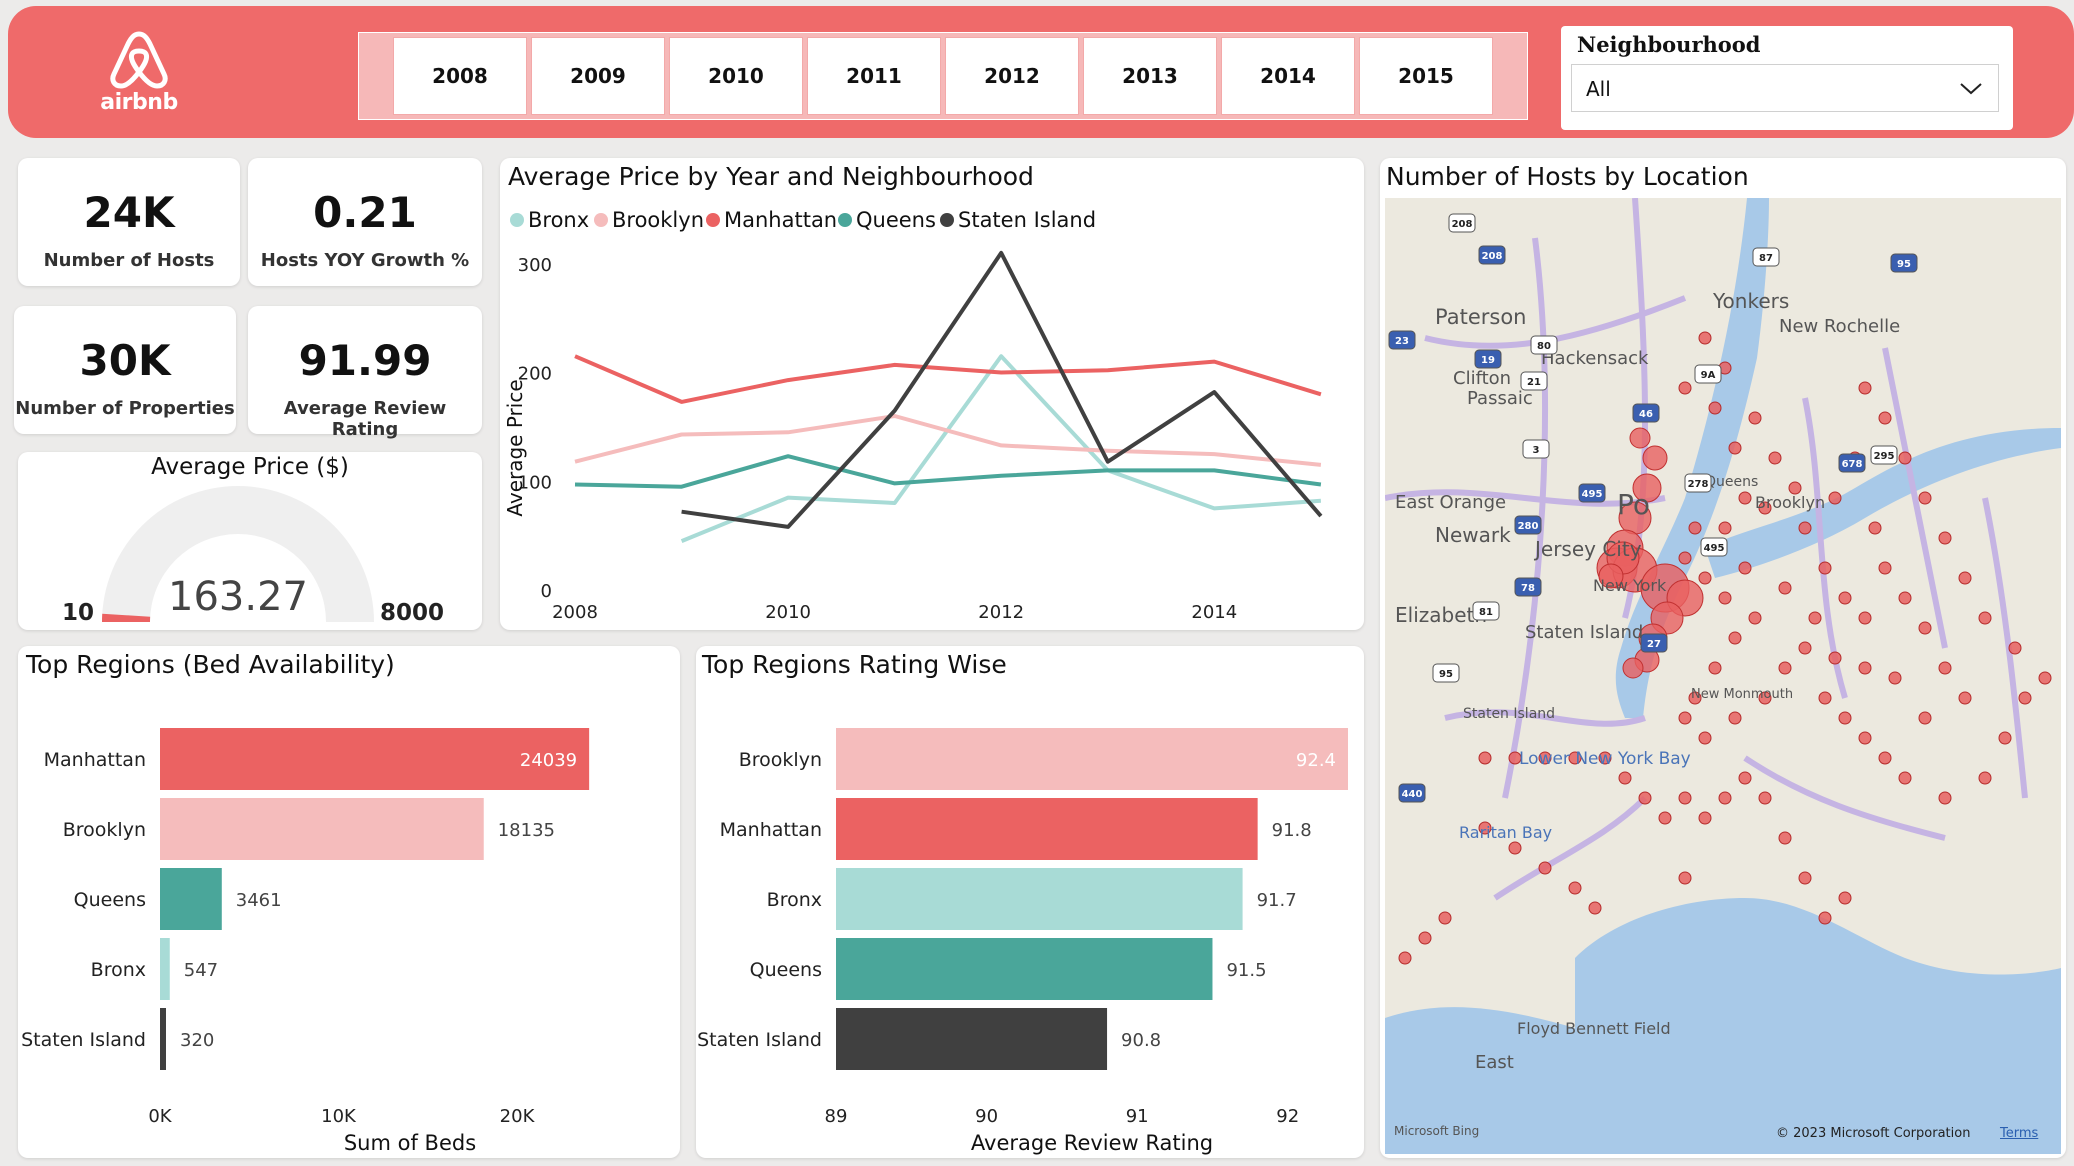 The image size is (2074, 1166). I want to click on series-line-staten-island, so click(1002, 389).